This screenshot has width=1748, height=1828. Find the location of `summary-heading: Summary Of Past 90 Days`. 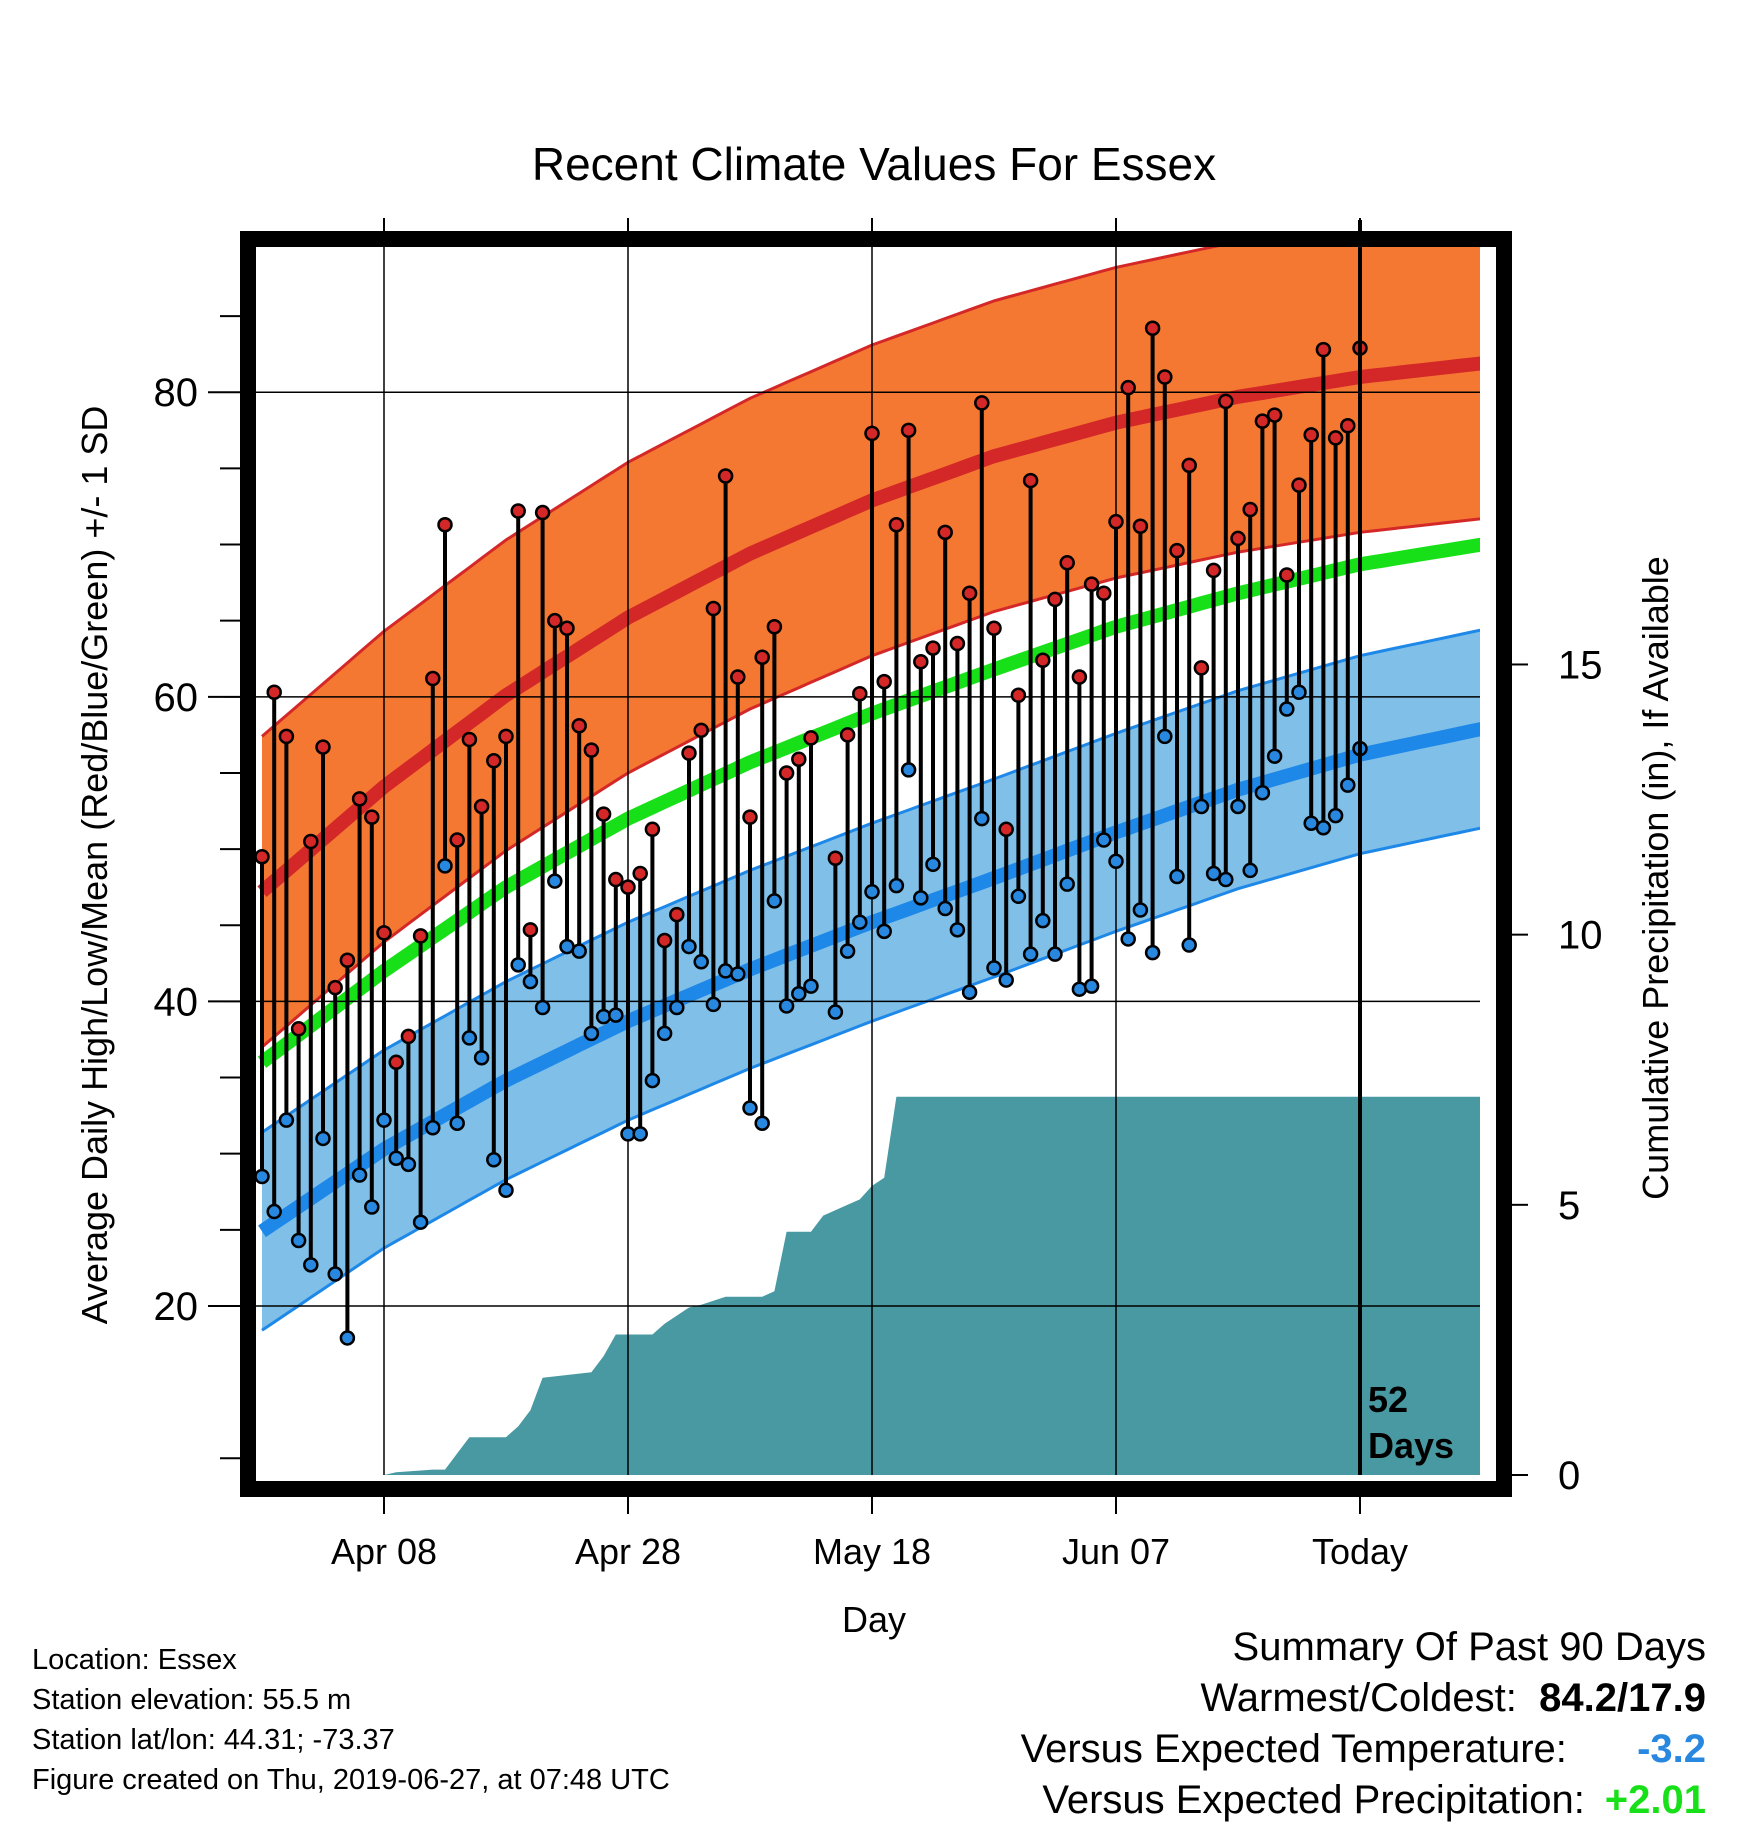

summary-heading: Summary Of Past 90 Days is located at coordinates (1469, 1647).